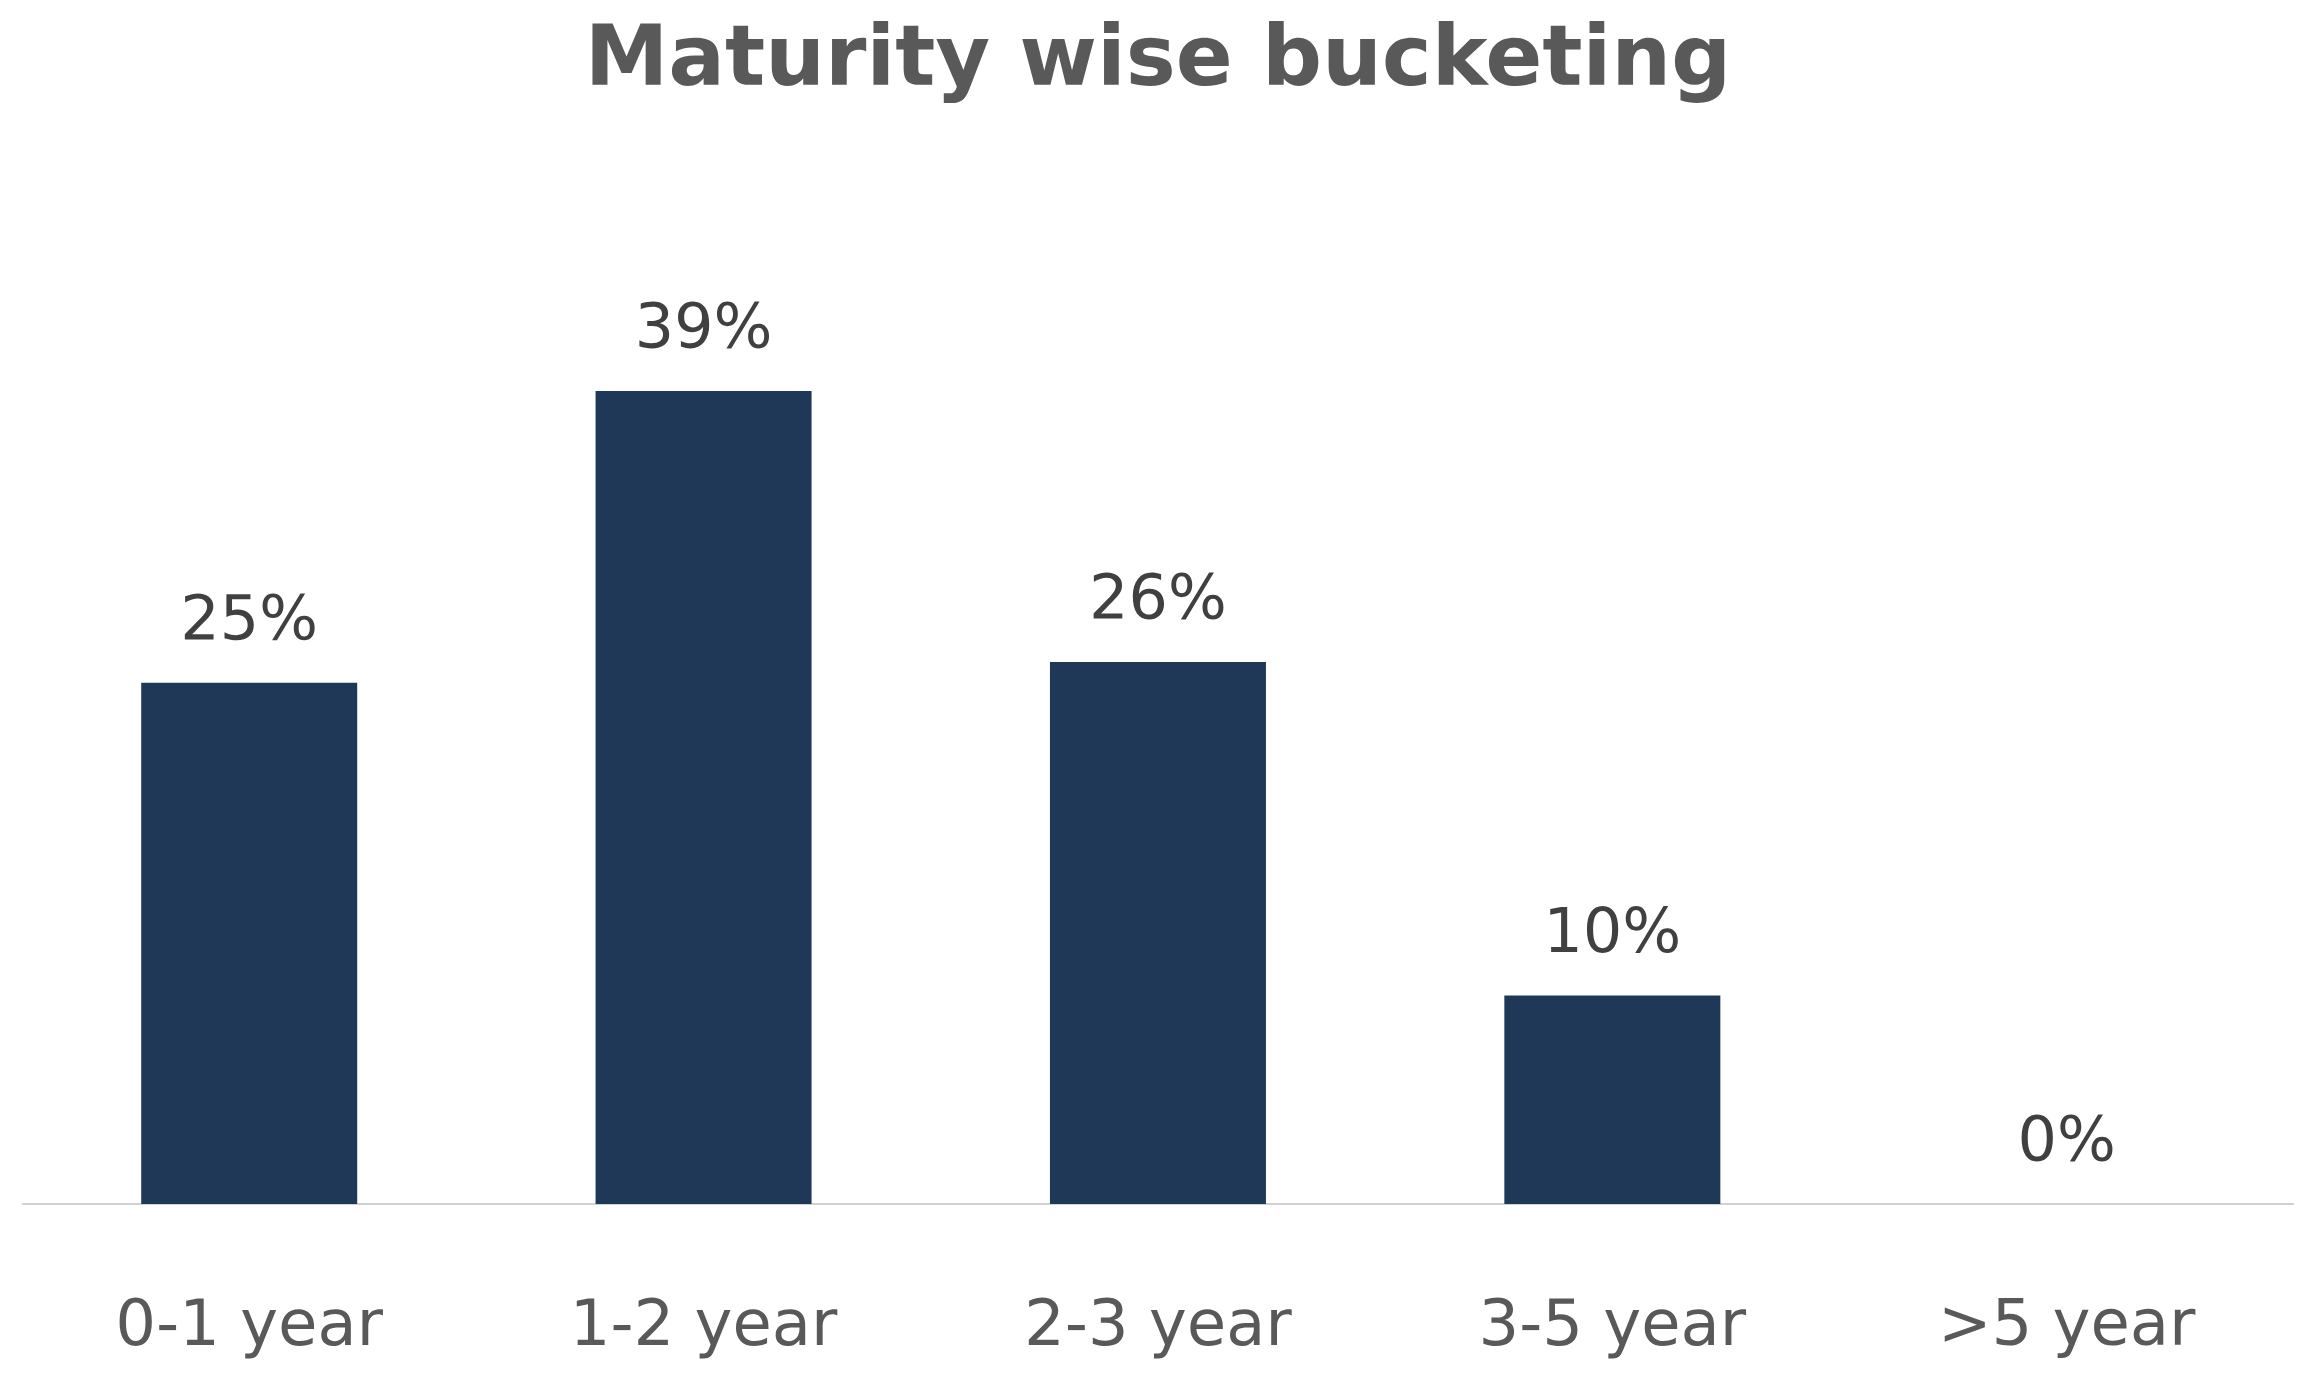 This screenshot has width=2302, height=1380. Describe the element at coordinates (1160, 1328) in the screenshot. I see `x-tick-label: 2-3 year` at that location.